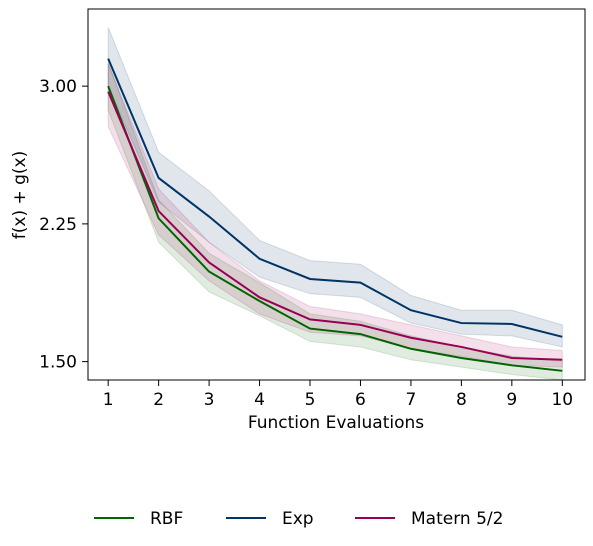 The width and height of the screenshot is (593, 546). What do you see at coordinates (58, 87) in the screenshot?
I see `y-tick-label: 3.00` at bounding box center [58, 87].